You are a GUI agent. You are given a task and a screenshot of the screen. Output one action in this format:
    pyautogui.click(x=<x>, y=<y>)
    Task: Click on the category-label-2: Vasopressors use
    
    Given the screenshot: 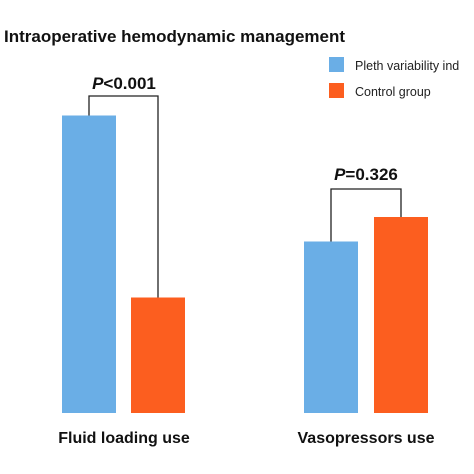 What is the action you would take?
    pyautogui.click(x=366, y=438)
    